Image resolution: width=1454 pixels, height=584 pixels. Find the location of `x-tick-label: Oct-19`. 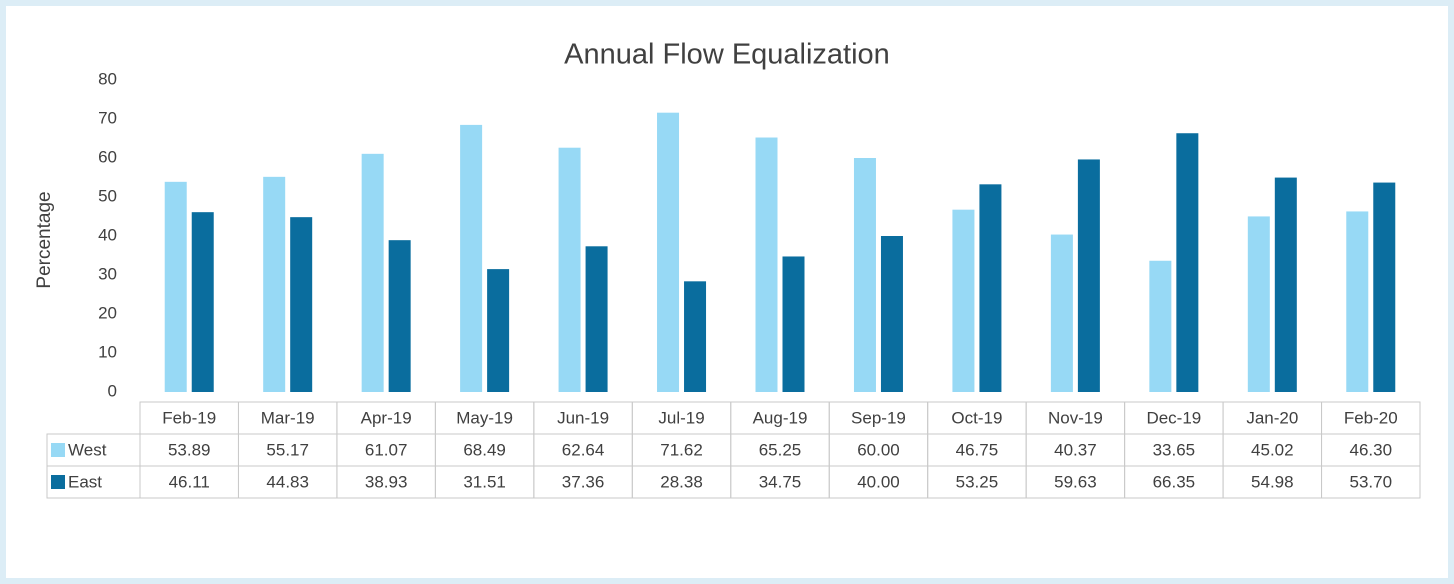

x-tick-label: Oct-19 is located at coordinates (976, 417).